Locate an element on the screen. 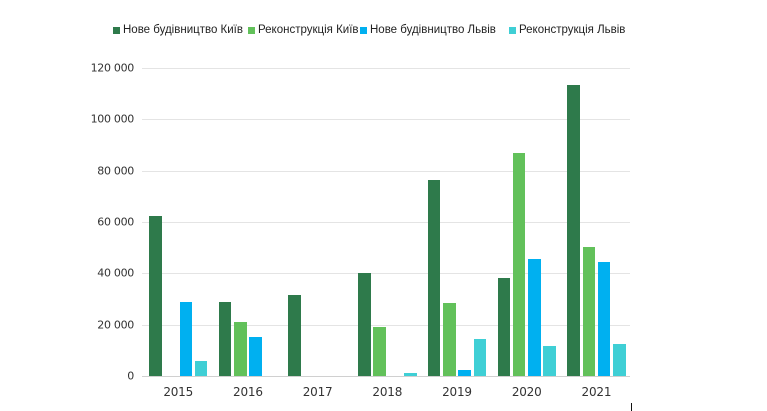 This screenshot has width=767, height=411. legend-label: Нове будівництво Київ is located at coordinates (183, 30).